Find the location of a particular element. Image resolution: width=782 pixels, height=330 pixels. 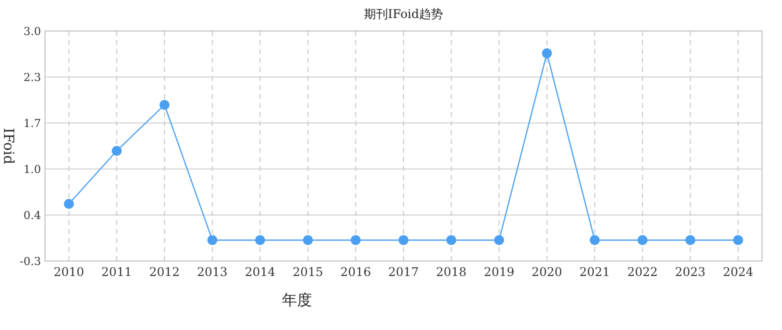

y-tick-label: 2.3 is located at coordinates (32, 77).